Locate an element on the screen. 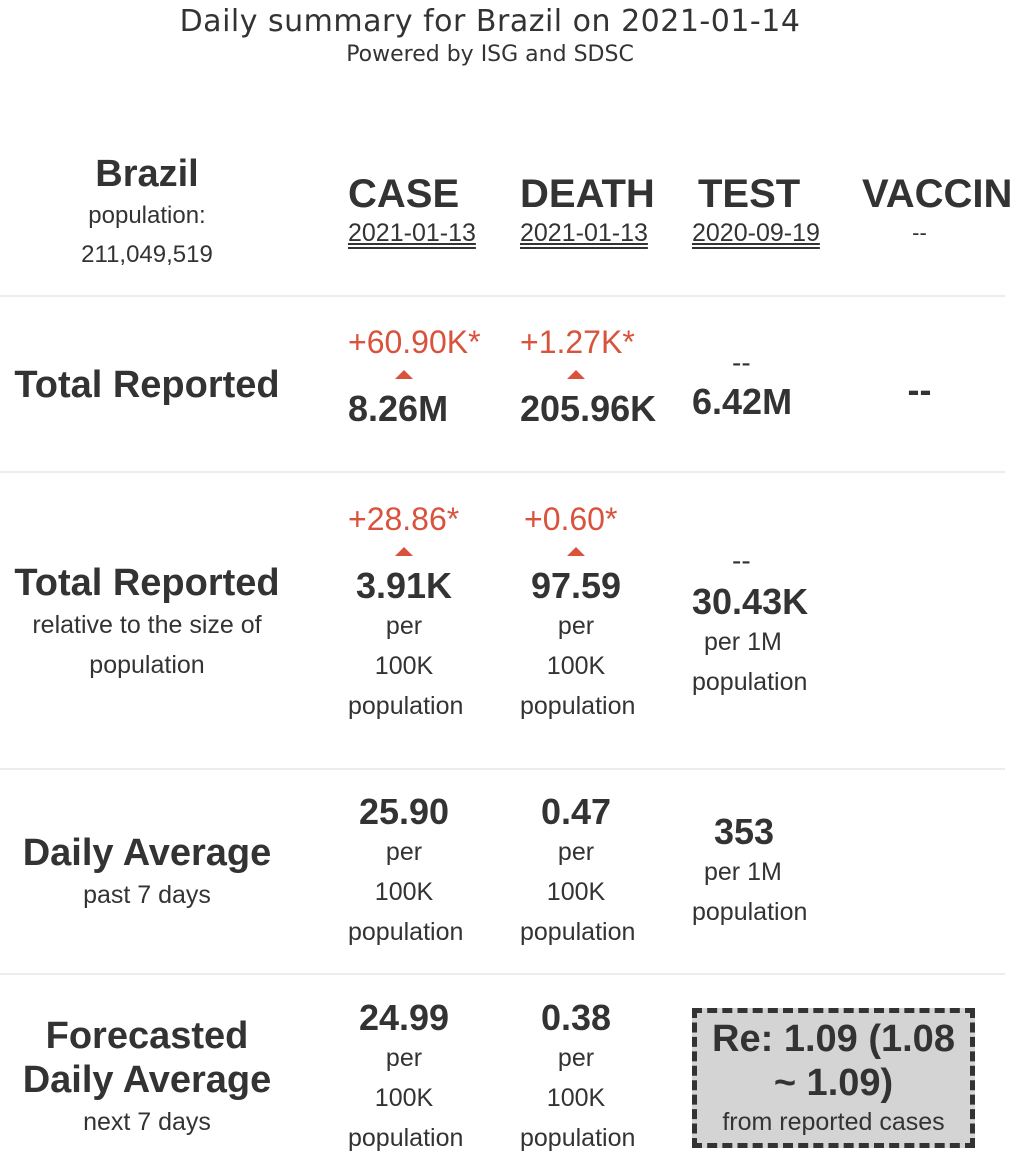 The height and width of the screenshot is (1173, 1011). row-label-forecast: Forecasted Daily Average next 7 days is located at coordinates (147, 1078).